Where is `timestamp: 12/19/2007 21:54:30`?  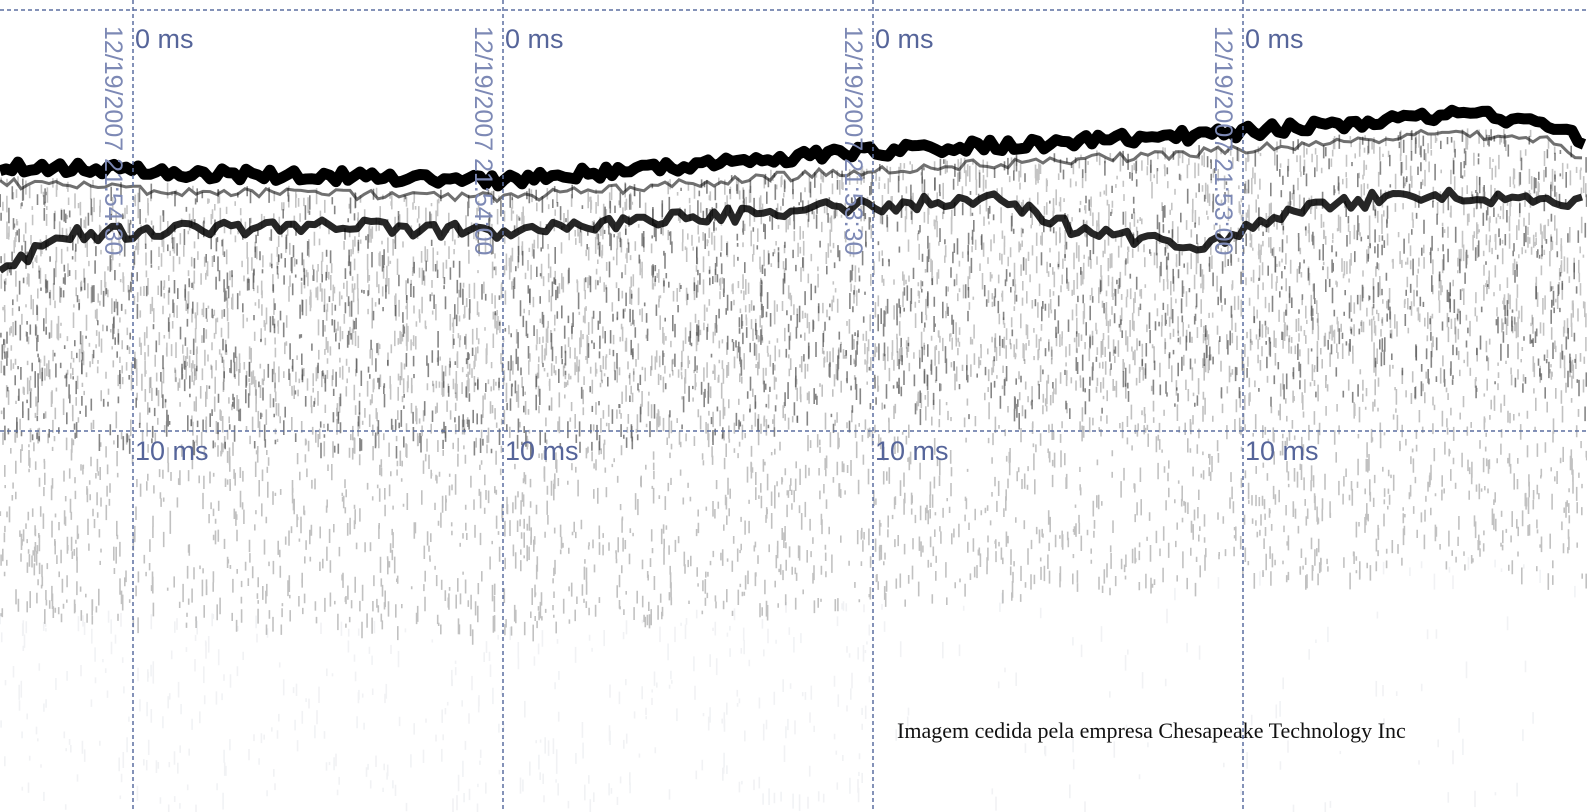
timestamp: 12/19/2007 21:54:30 is located at coordinates (113, 140).